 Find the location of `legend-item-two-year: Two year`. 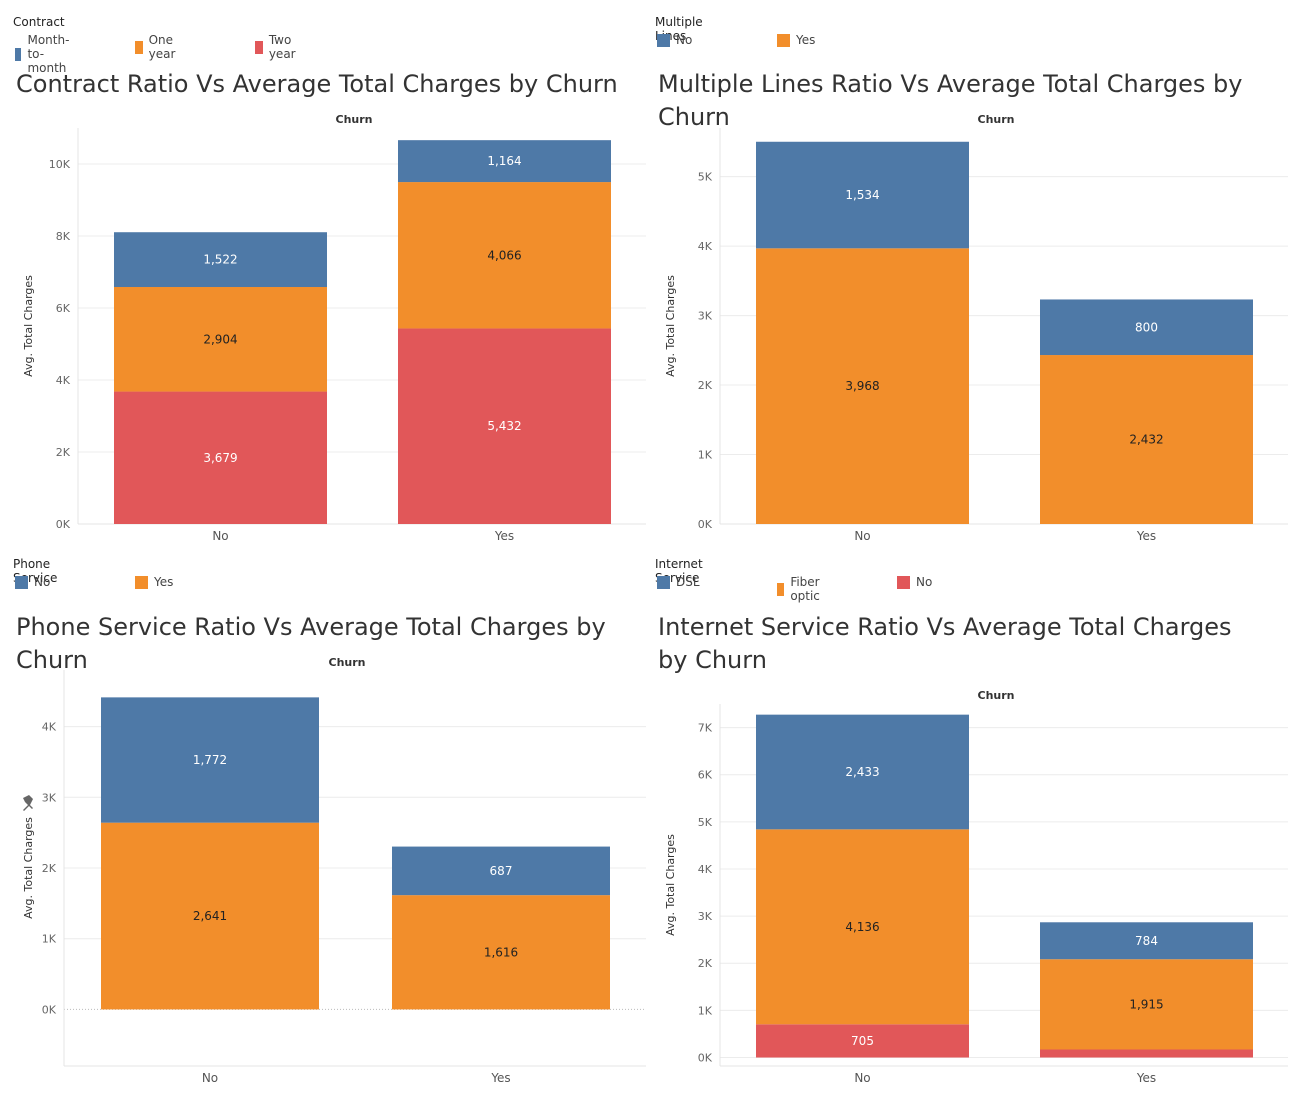

legend-item-two-year: Two year is located at coordinates (278, 47).